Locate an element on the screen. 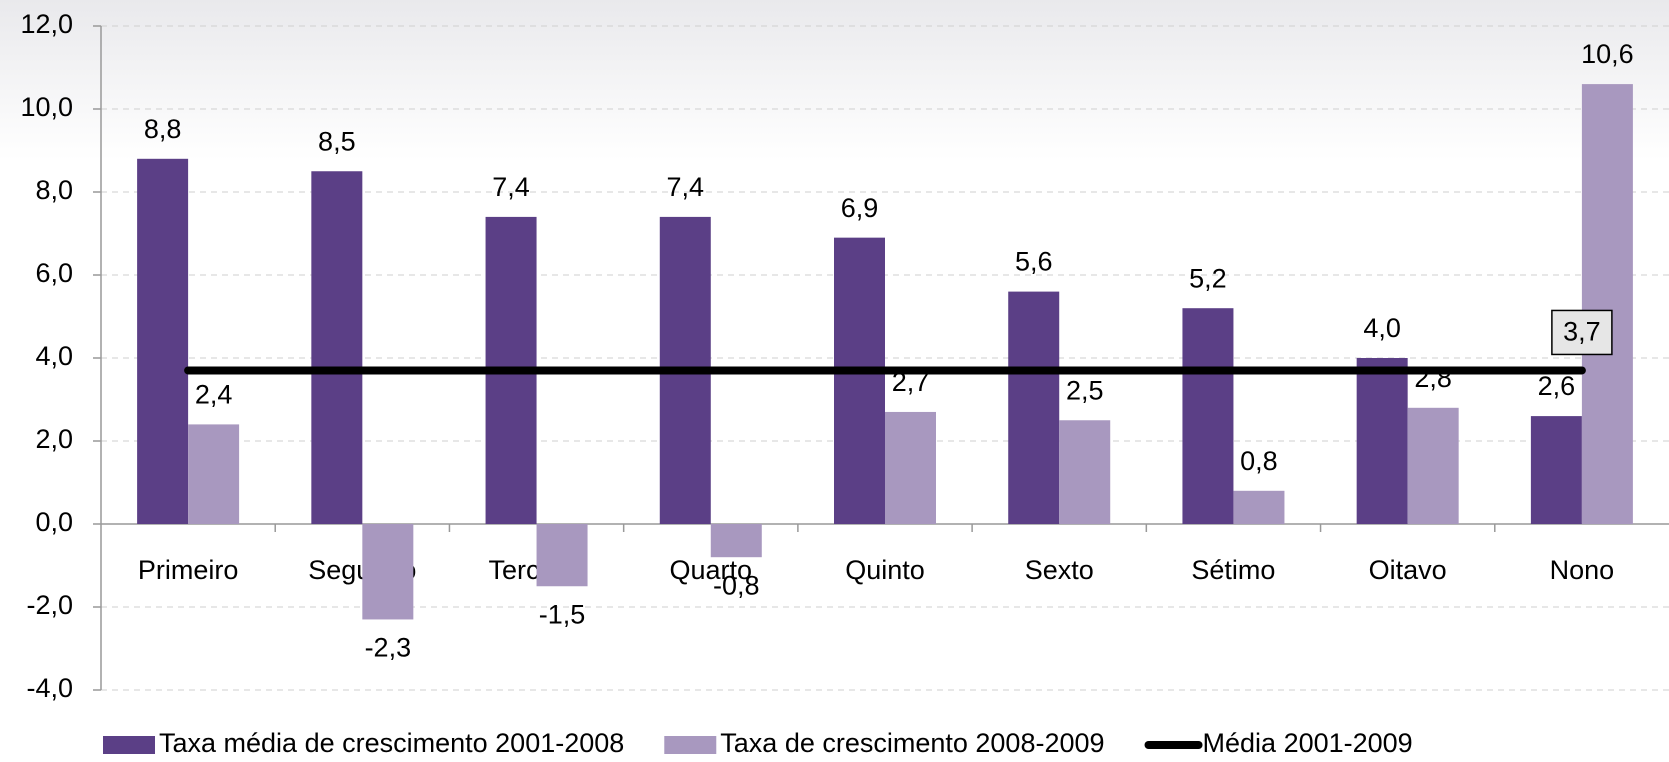 Image resolution: width=1669 pixels, height=762 pixels. data-label: 5,6 is located at coordinates (1034, 262).